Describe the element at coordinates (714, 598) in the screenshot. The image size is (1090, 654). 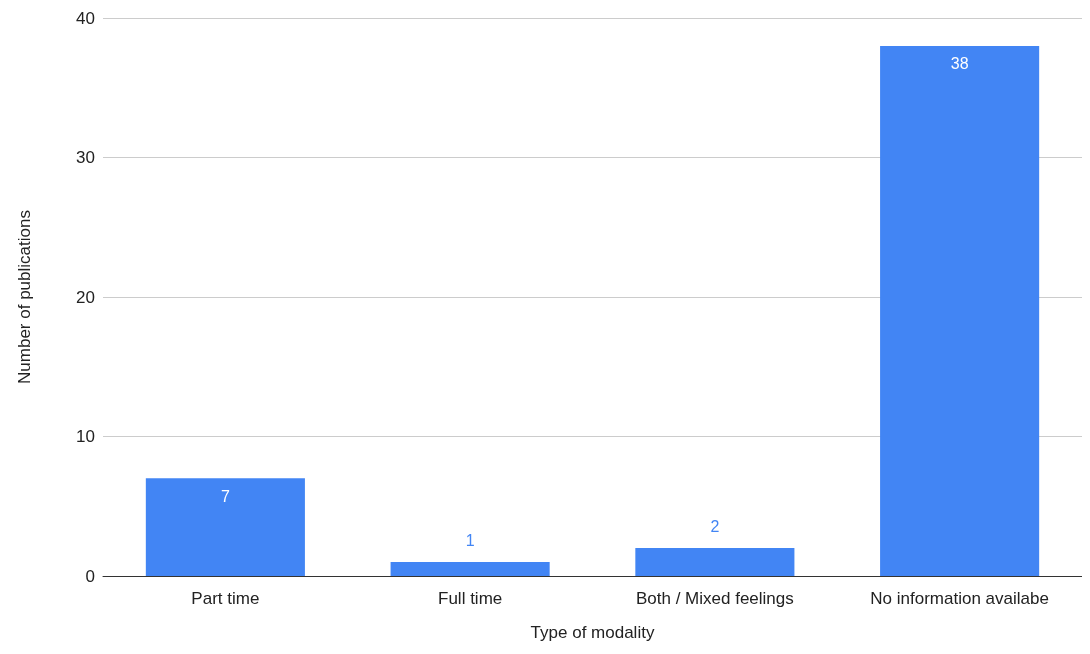
I see `x-tick-label: Both / Mixed feelings` at that location.